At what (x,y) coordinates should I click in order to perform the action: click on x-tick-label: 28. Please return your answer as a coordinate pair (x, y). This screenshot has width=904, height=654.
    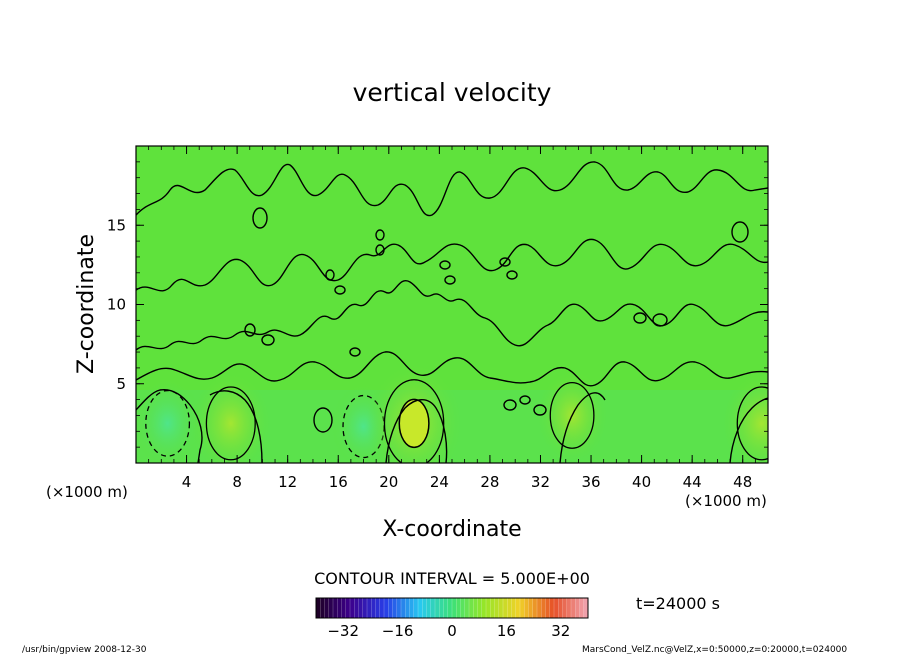
    Looking at the image, I should click on (489, 482).